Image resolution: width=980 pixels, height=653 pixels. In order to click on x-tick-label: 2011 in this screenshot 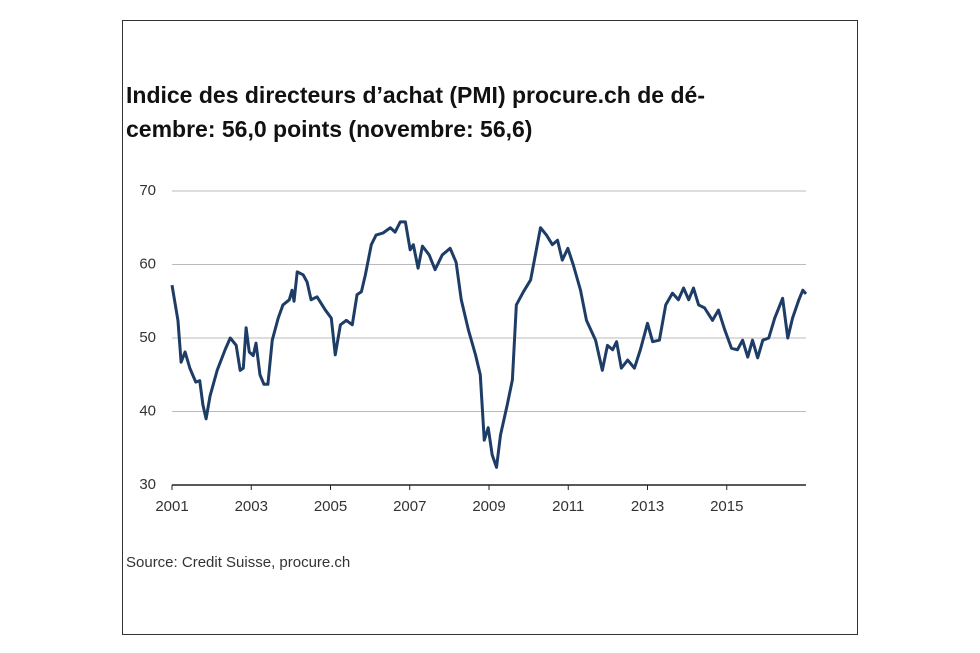, I will do `click(568, 506)`.